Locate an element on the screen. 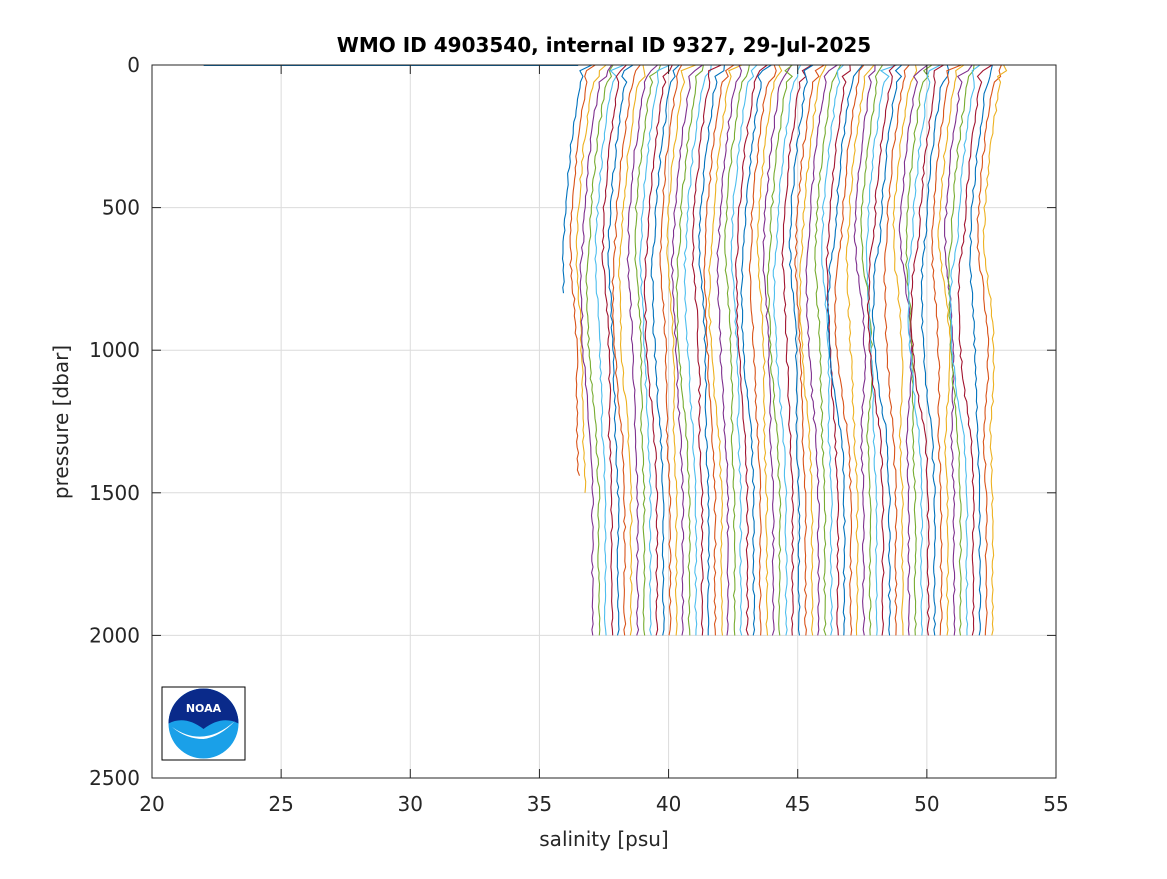 The width and height of the screenshot is (1167, 879). x-tick-label: 30 is located at coordinates (410, 804).